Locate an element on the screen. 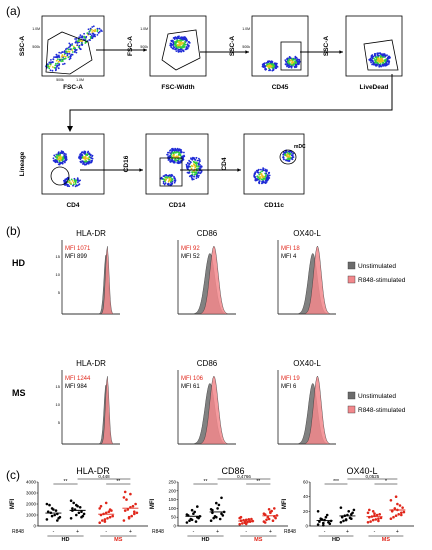  flow-plot-ytick: 500k is located at coordinates (144, 47).